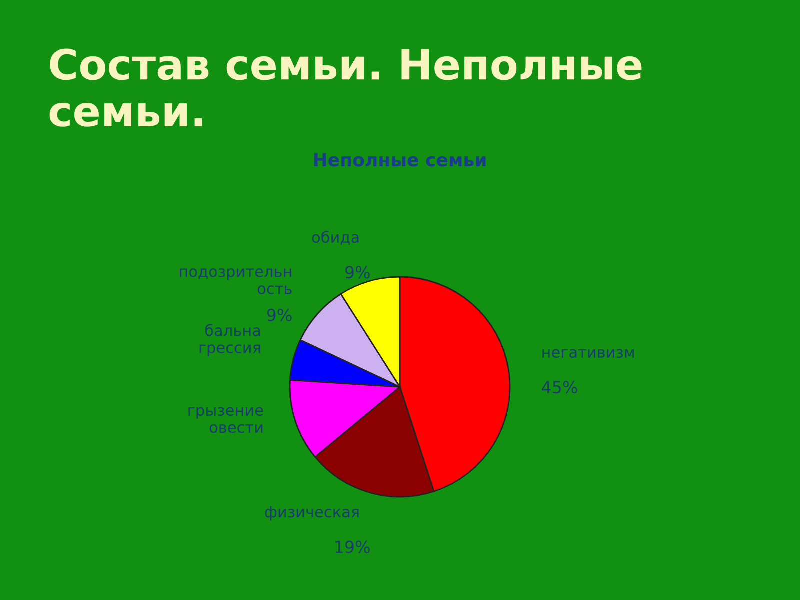 The height and width of the screenshot is (600, 800). What do you see at coordinates (560, 387) in the screenshot?
I see `data-label: 45%` at bounding box center [560, 387].